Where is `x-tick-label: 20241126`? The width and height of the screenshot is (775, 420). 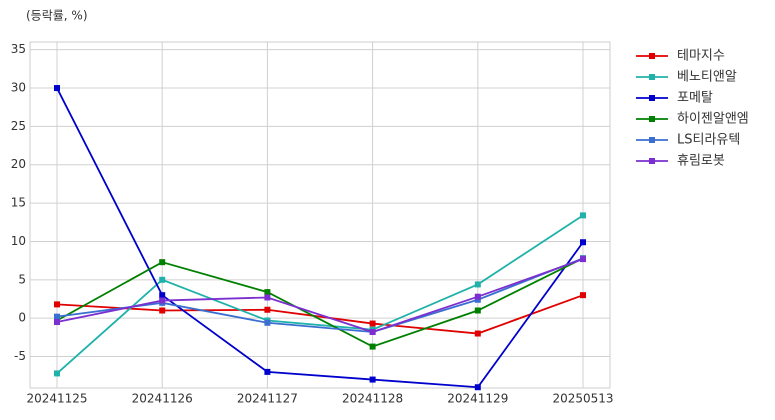 x-tick-label: 20241126 is located at coordinates (162, 399).